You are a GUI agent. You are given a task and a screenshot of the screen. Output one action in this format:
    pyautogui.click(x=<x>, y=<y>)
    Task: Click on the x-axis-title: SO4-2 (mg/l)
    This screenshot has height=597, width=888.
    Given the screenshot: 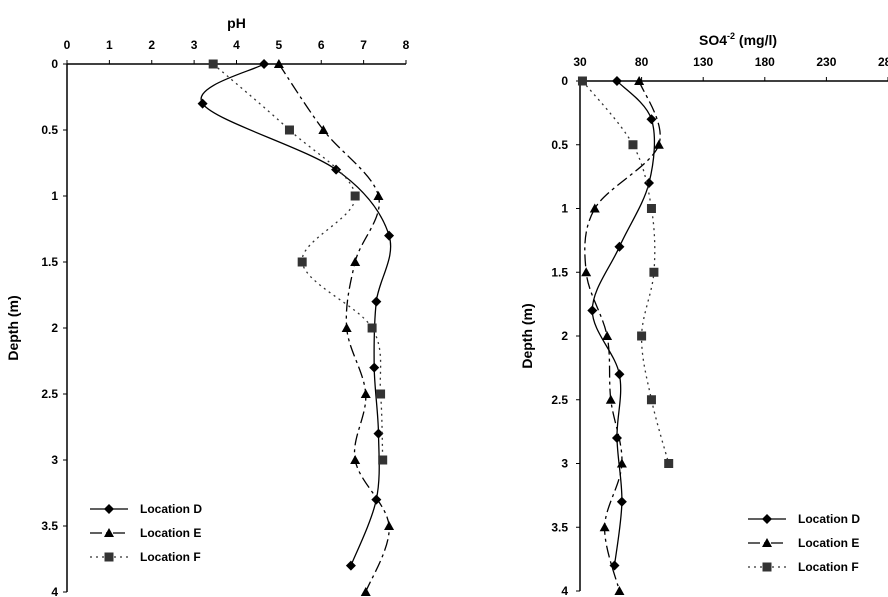 What is the action you would take?
    pyautogui.click(x=738, y=39)
    